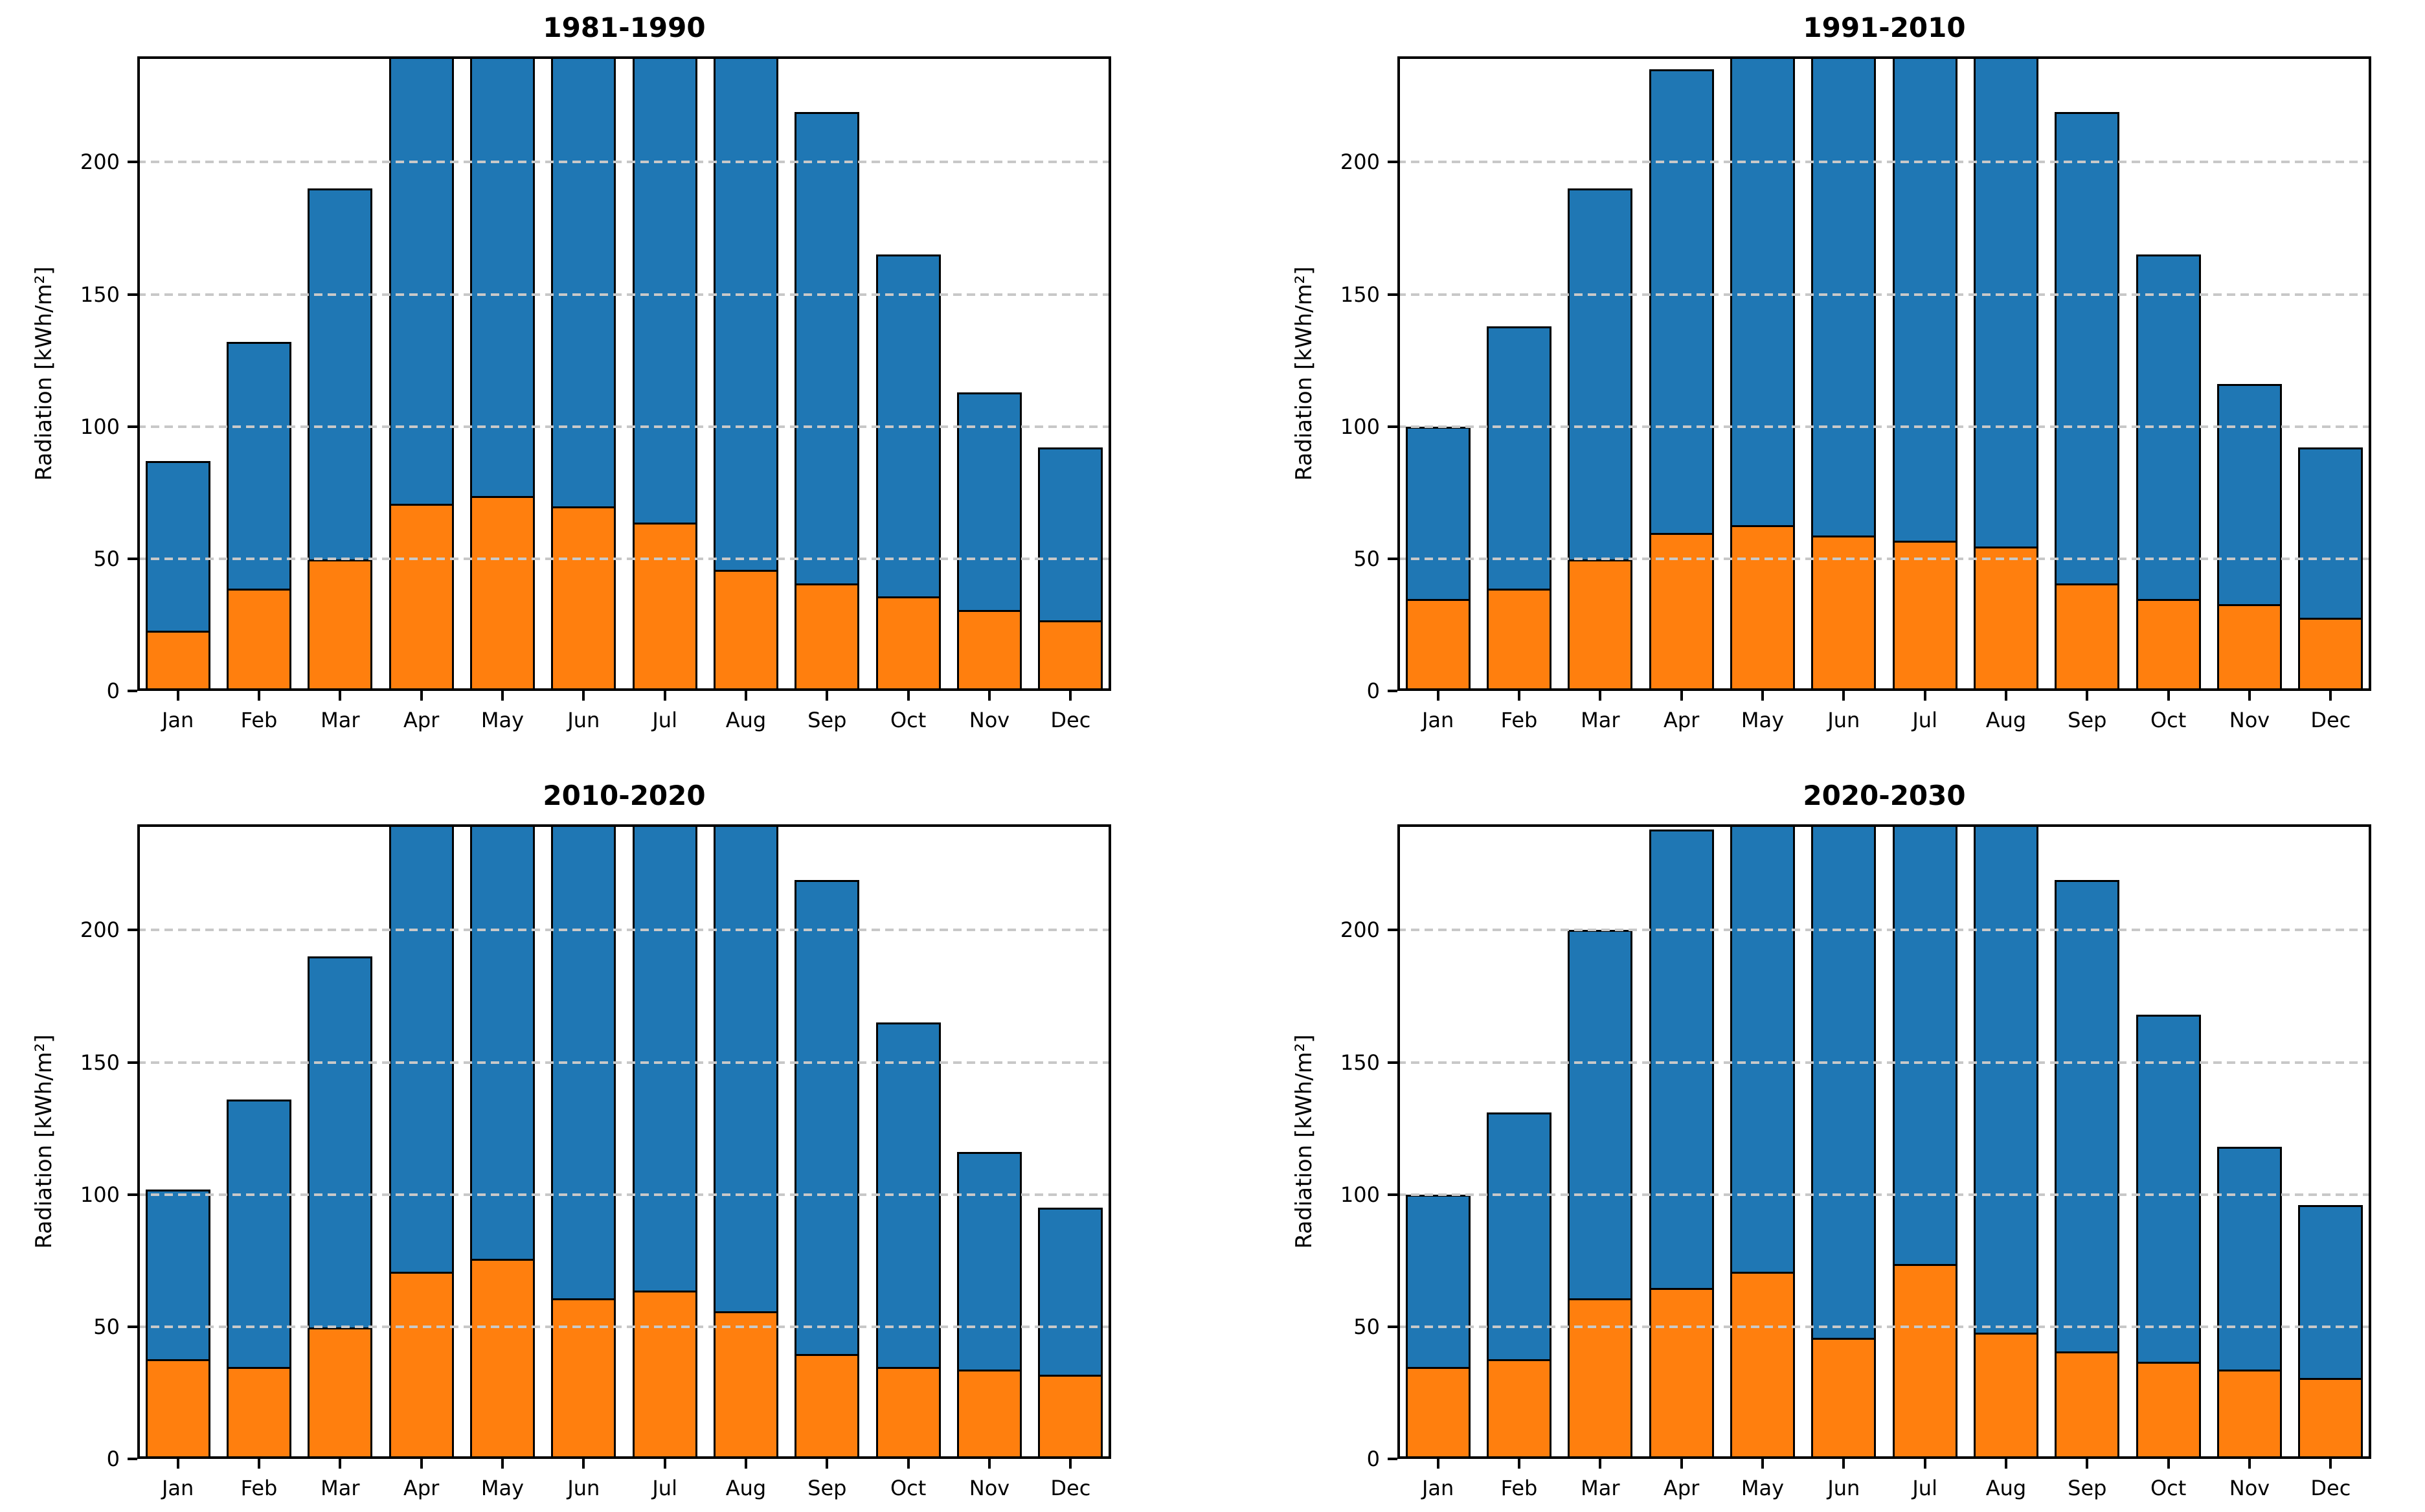 The width and height of the screenshot is (2425, 1512). Describe the element at coordinates (2168, 646) in the screenshot. I see `bar-oct-bottom-segment` at that location.